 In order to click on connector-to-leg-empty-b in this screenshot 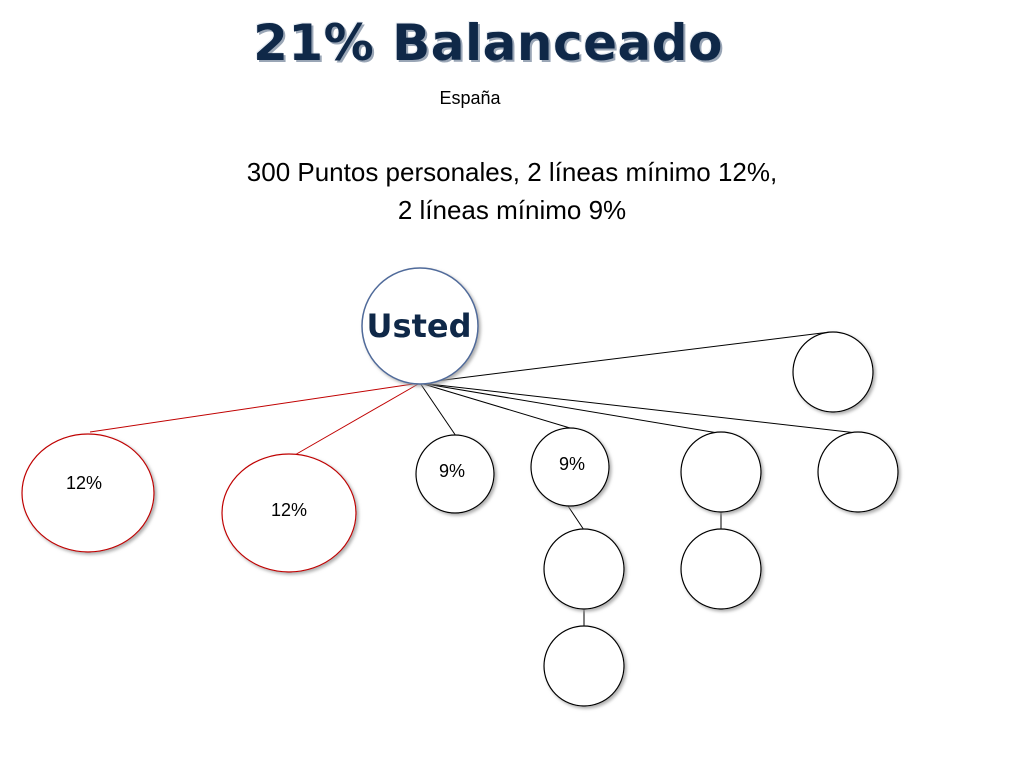, I will do `click(638, 408)`.